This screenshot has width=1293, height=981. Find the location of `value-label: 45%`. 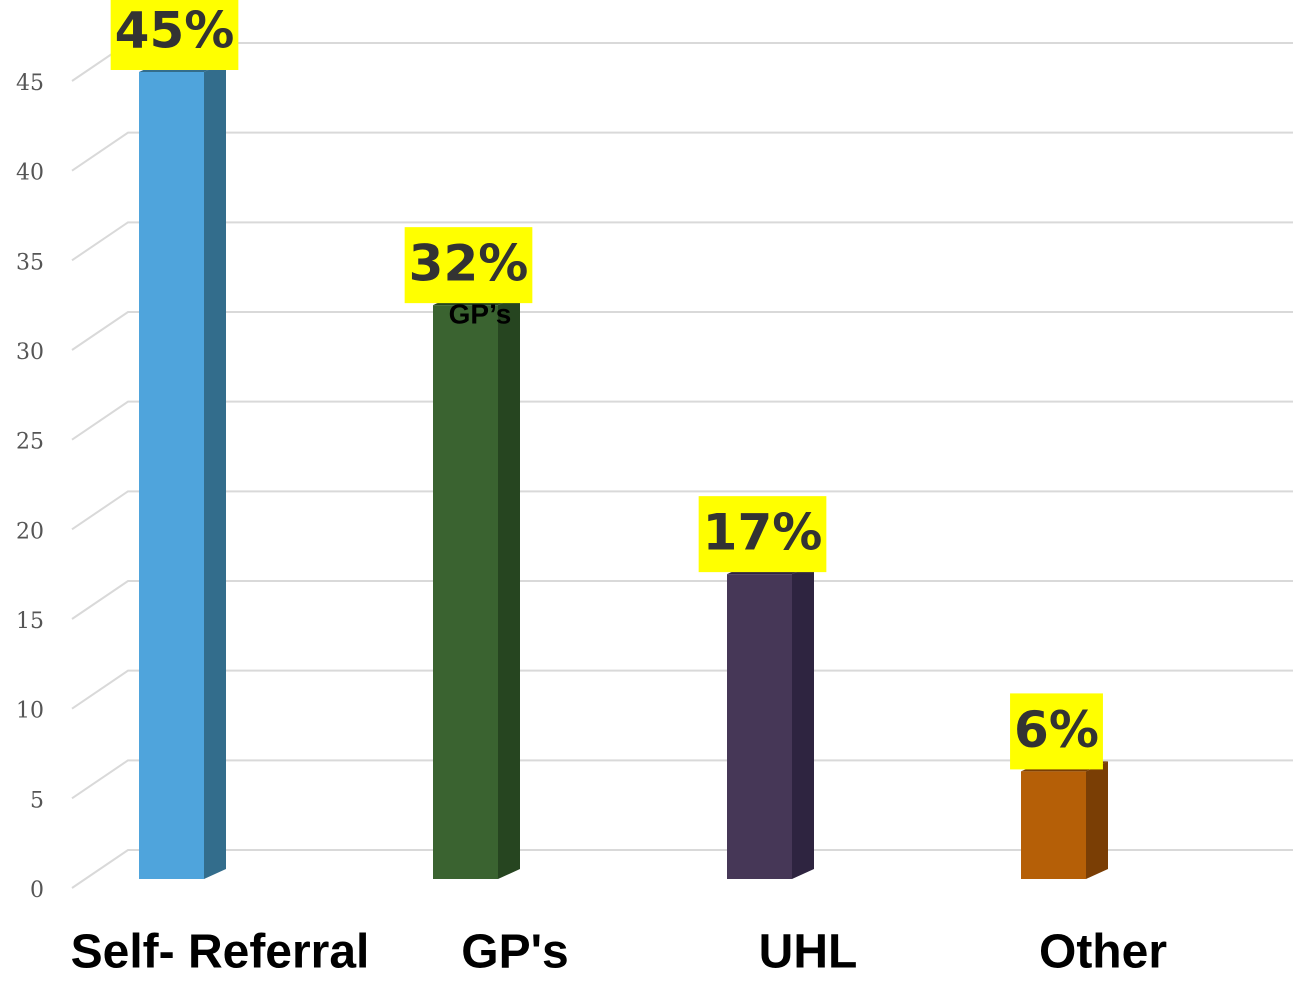

value-label: 45% is located at coordinates (175, 31).